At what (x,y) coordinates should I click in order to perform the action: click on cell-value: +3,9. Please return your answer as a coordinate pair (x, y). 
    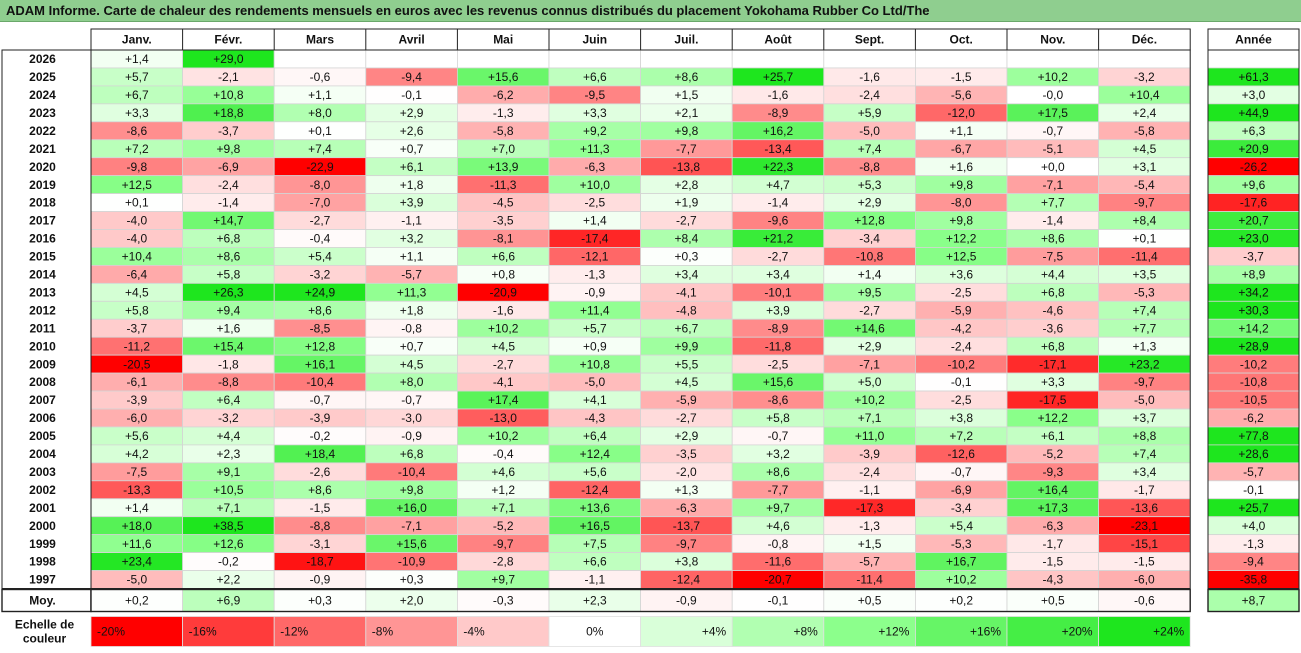
    Looking at the image, I should click on (412, 203).